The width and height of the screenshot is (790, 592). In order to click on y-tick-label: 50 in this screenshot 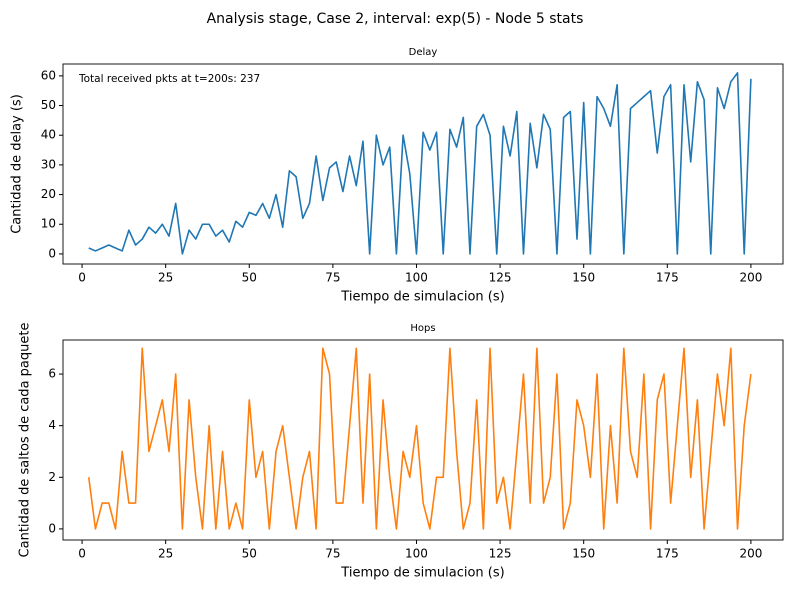, I will do `click(48, 105)`.